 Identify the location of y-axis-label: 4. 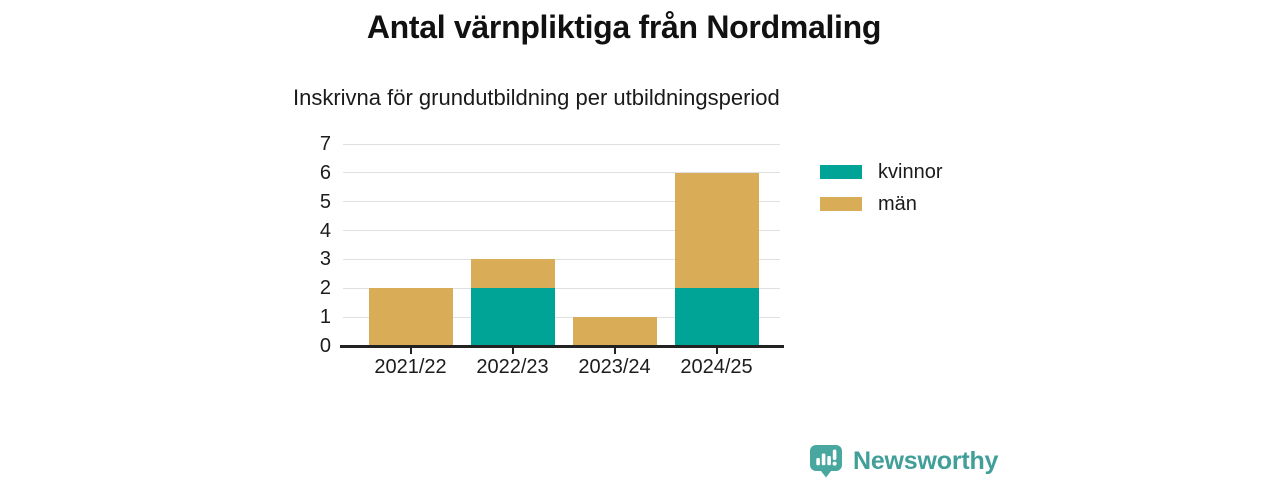
(325, 230).